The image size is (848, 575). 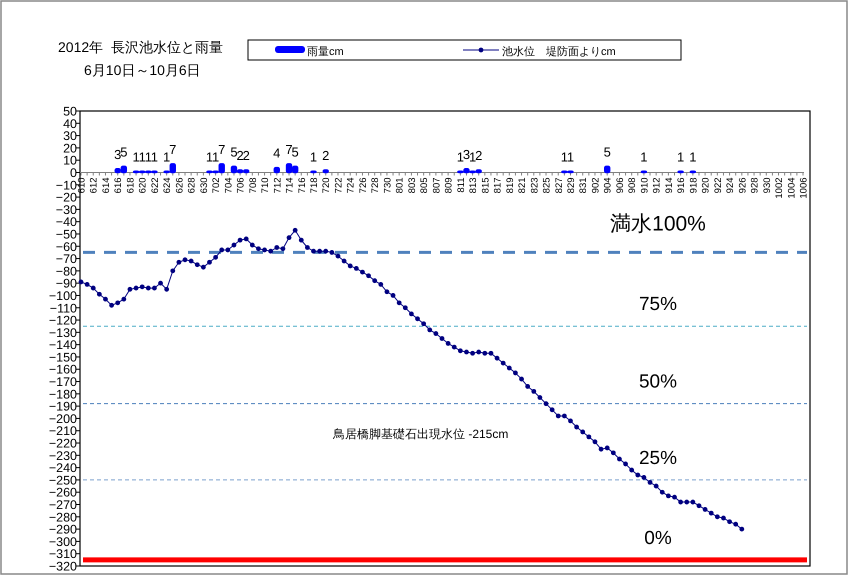 What do you see at coordinates (67, 271) in the screenshot?
I see `y-tick-label: −80` at bounding box center [67, 271].